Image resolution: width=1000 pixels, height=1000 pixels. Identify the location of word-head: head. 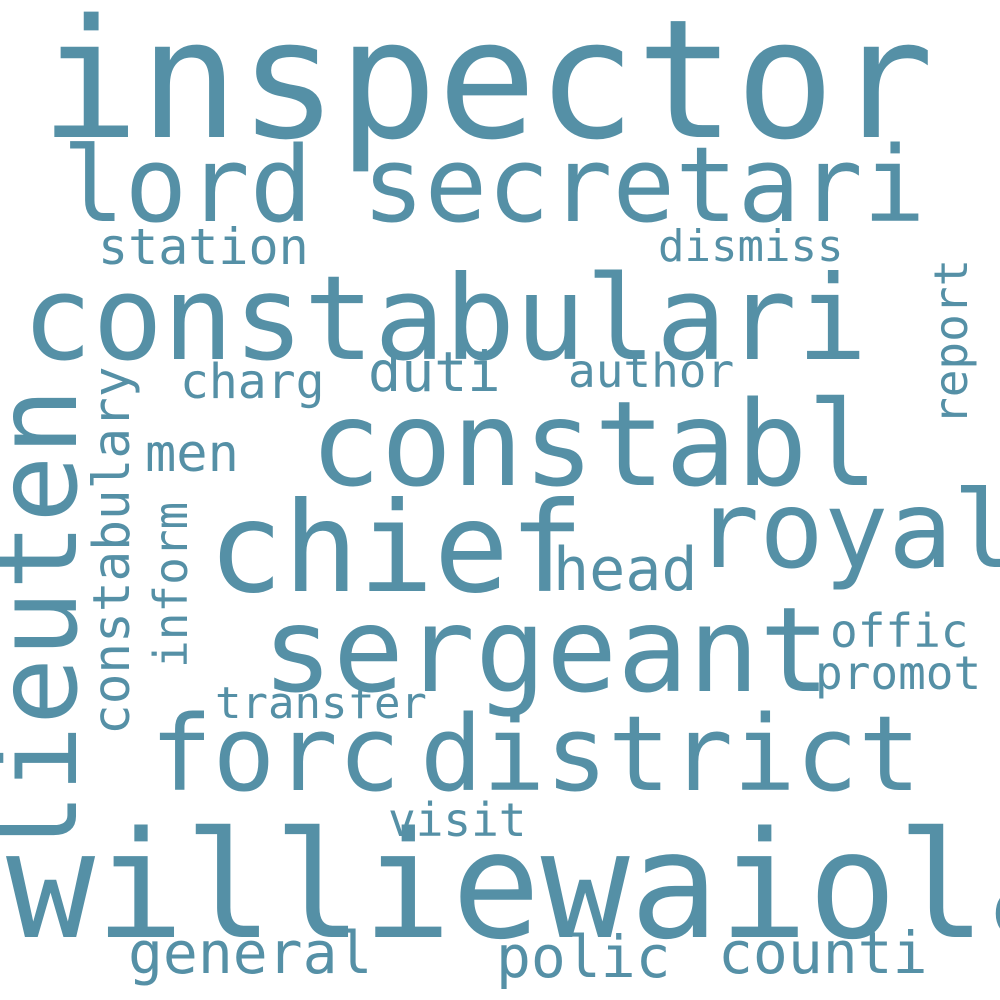
(625, 570).